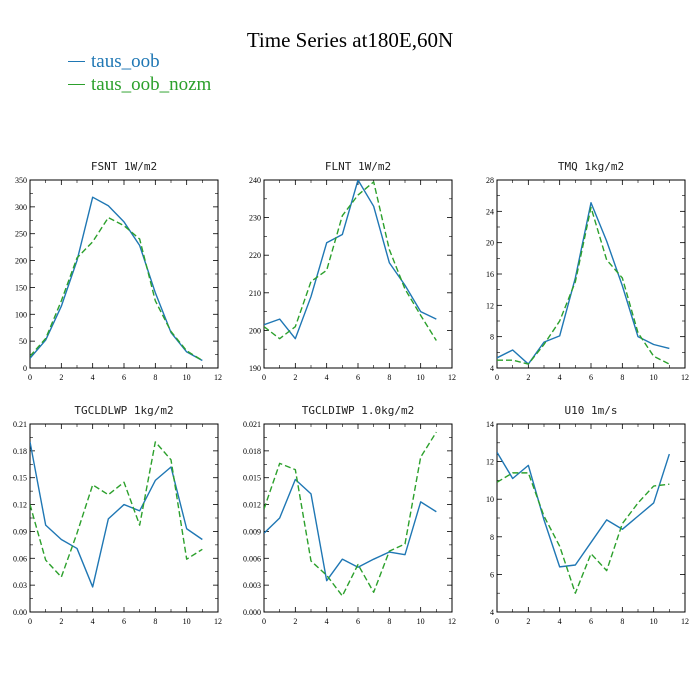 Image resolution: width=700 pixels, height=700 pixels. What do you see at coordinates (125, 61) in the screenshot?
I see `legend-label-1: taus_oob` at bounding box center [125, 61].